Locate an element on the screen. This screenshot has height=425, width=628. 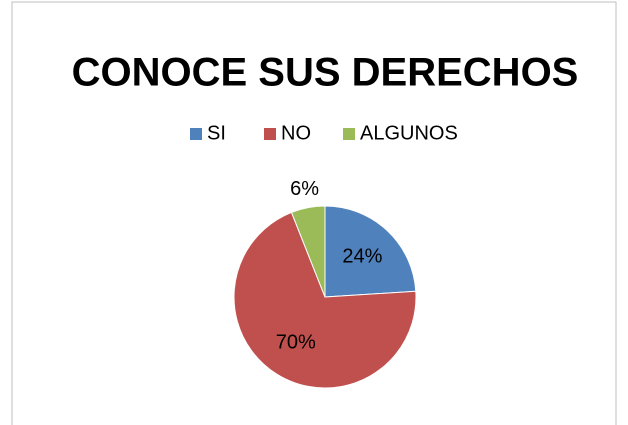
data-label: 6% is located at coordinates (304, 189).